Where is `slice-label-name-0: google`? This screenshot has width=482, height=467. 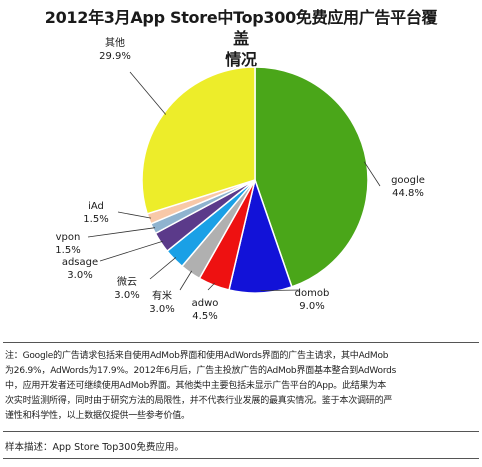 slice-label-name-0: google is located at coordinates (408, 180).